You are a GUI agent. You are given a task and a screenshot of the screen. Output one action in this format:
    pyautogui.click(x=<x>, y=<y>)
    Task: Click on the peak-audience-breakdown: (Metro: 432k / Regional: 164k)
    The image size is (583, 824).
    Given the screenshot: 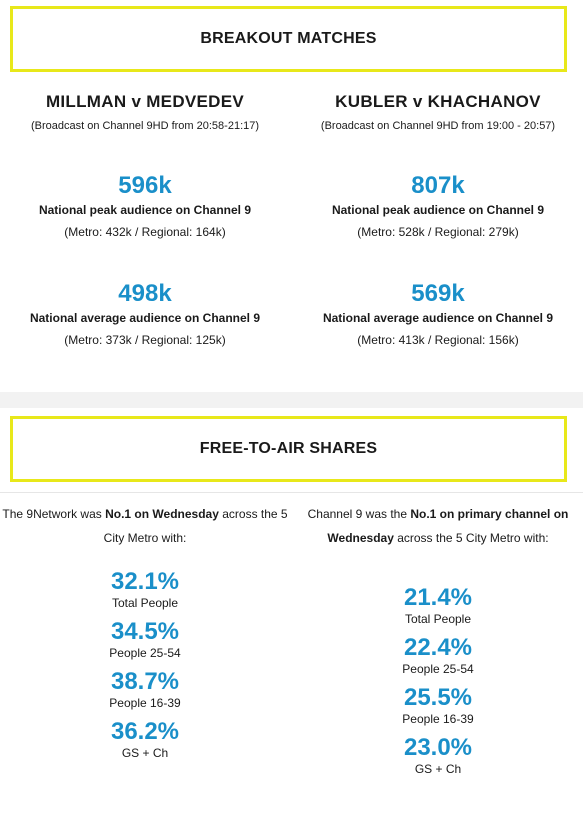 What is the action you would take?
    pyautogui.click(x=145, y=232)
    